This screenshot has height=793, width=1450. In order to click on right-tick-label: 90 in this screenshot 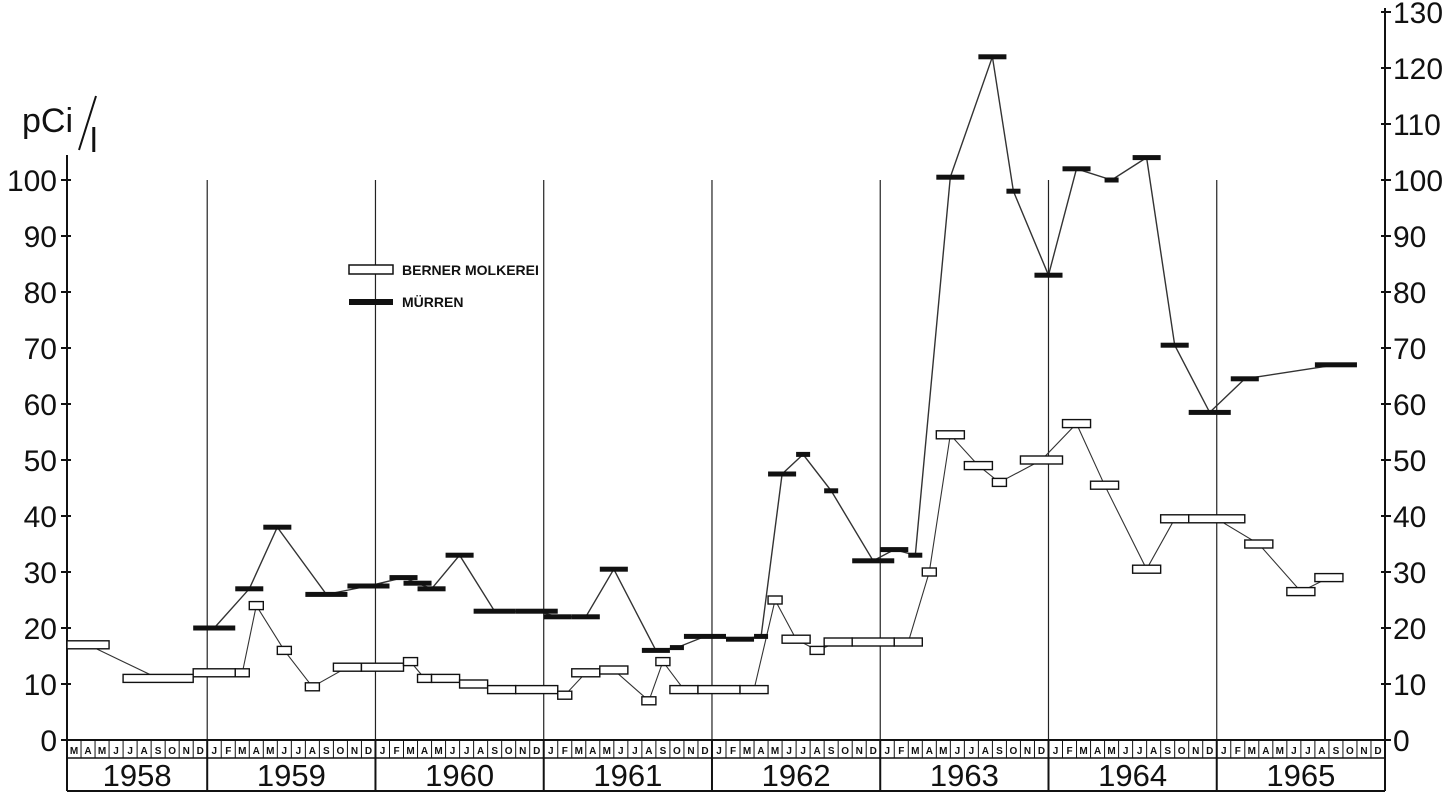, I will do `click(1409, 237)`.